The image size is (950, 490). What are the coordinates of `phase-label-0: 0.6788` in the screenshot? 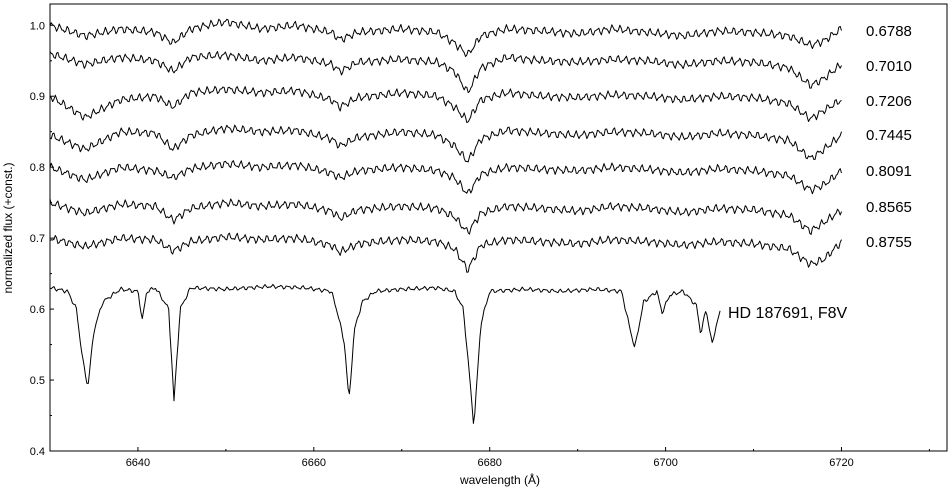 It's located at (889, 31).